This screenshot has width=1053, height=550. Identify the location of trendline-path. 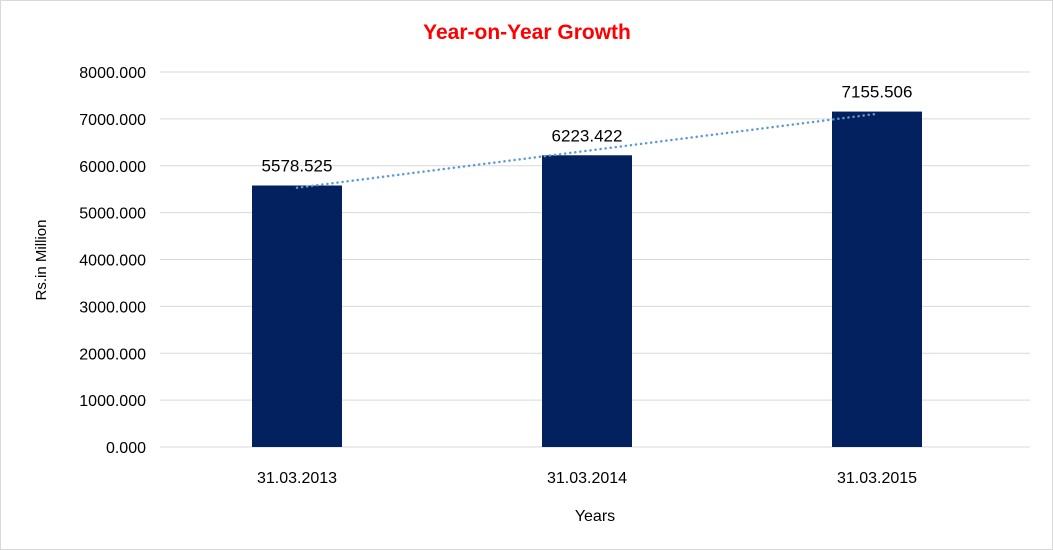
(587, 151).